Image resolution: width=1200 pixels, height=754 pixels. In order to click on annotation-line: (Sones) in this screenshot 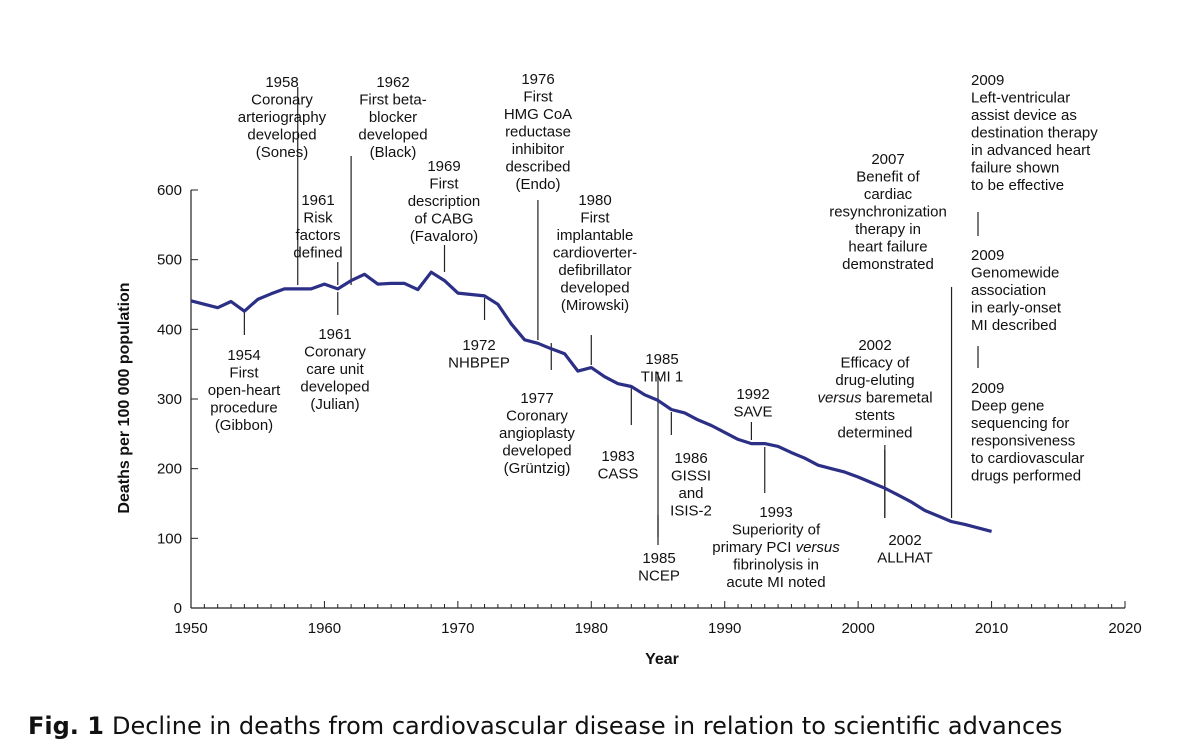, I will do `click(282, 152)`.